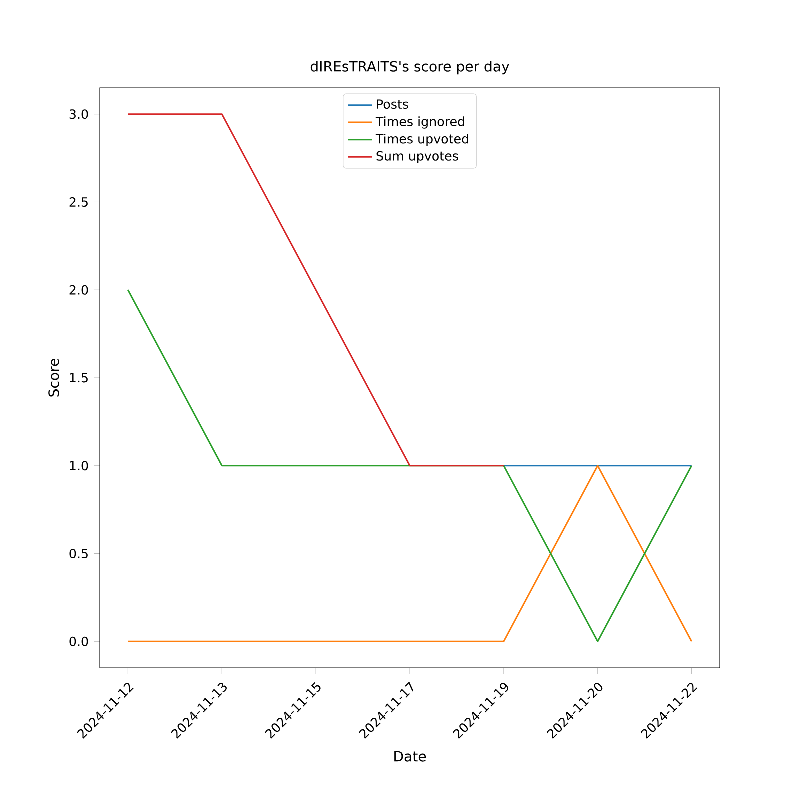 The width and height of the screenshot is (800, 800). I want to click on chart-title: dIREsTRAITS's score per day, so click(410, 67).